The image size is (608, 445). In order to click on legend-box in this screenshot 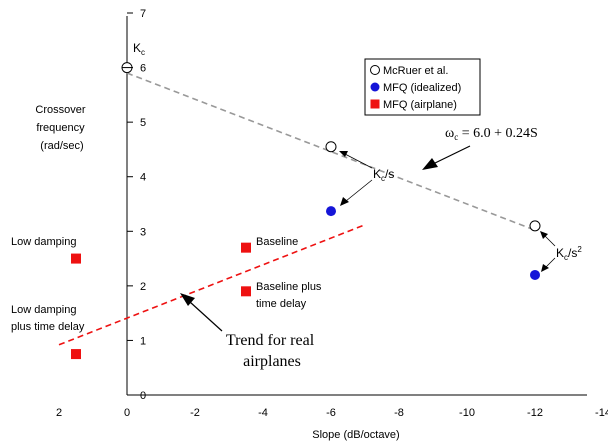, I will do `click(422, 87)`.